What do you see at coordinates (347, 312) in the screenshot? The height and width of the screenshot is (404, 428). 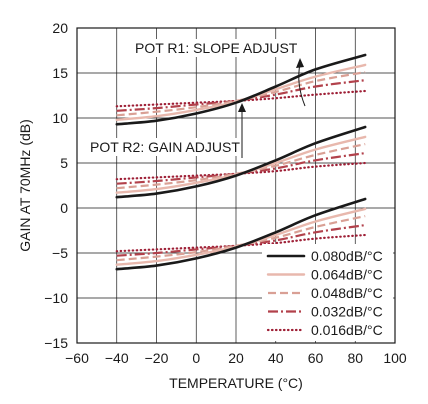 I see `legend-label: 0.032dB/°C` at bounding box center [347, 312].